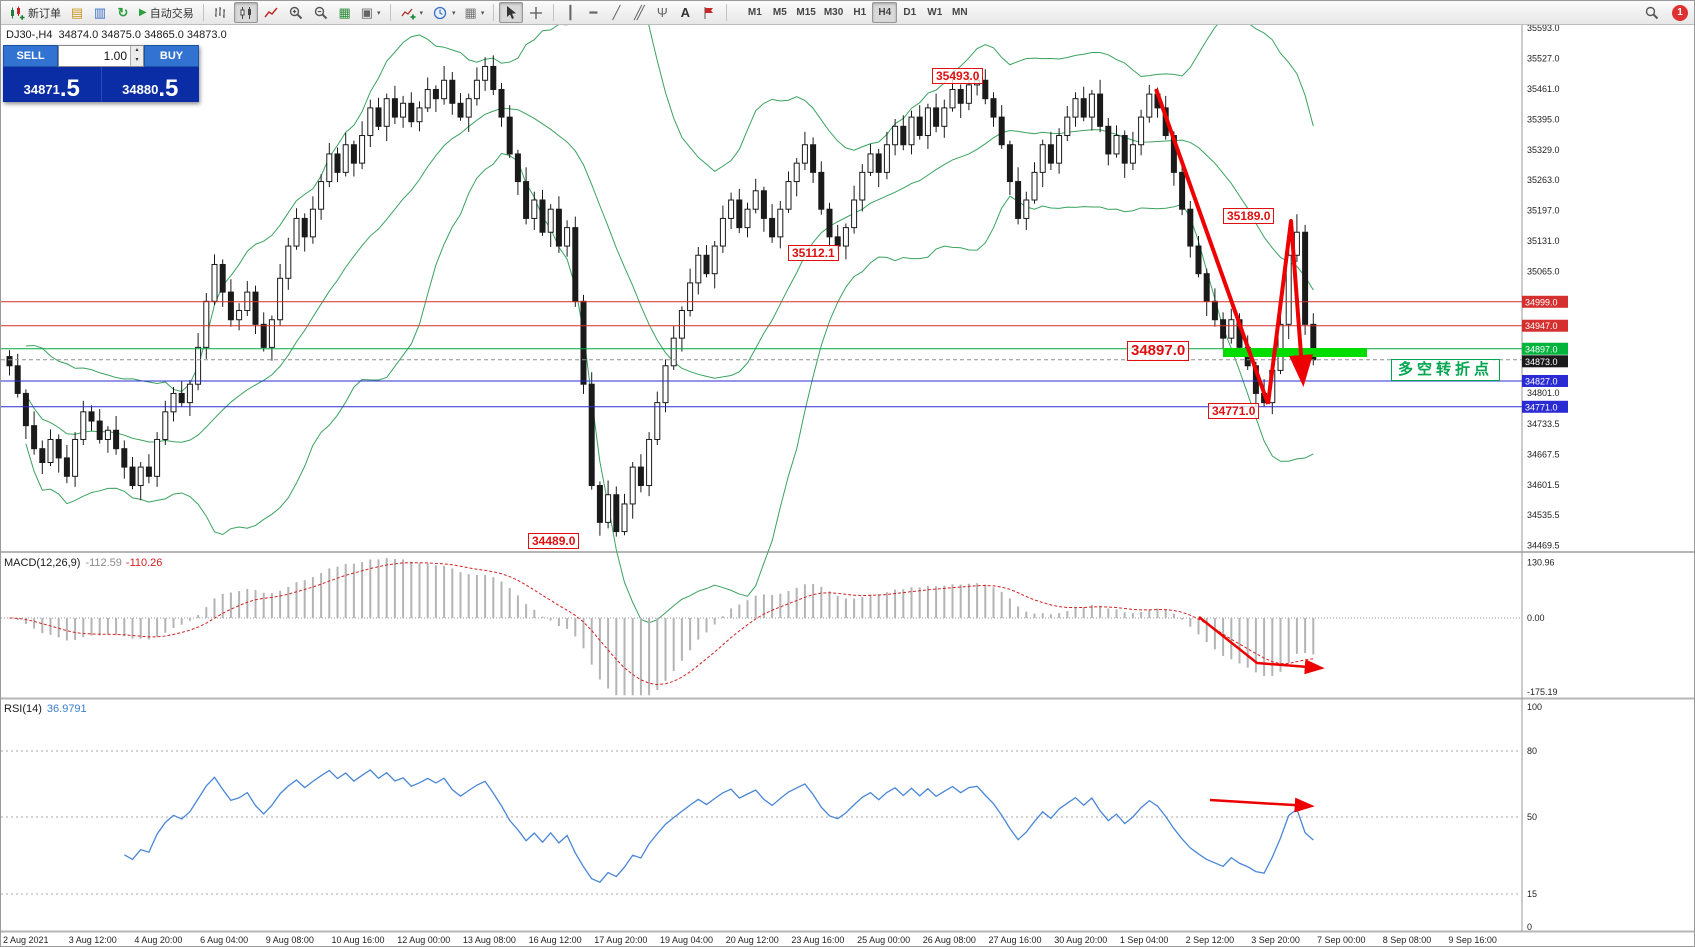  I want to click on macd-name: MACD(12,26,9), so click(42, 563).